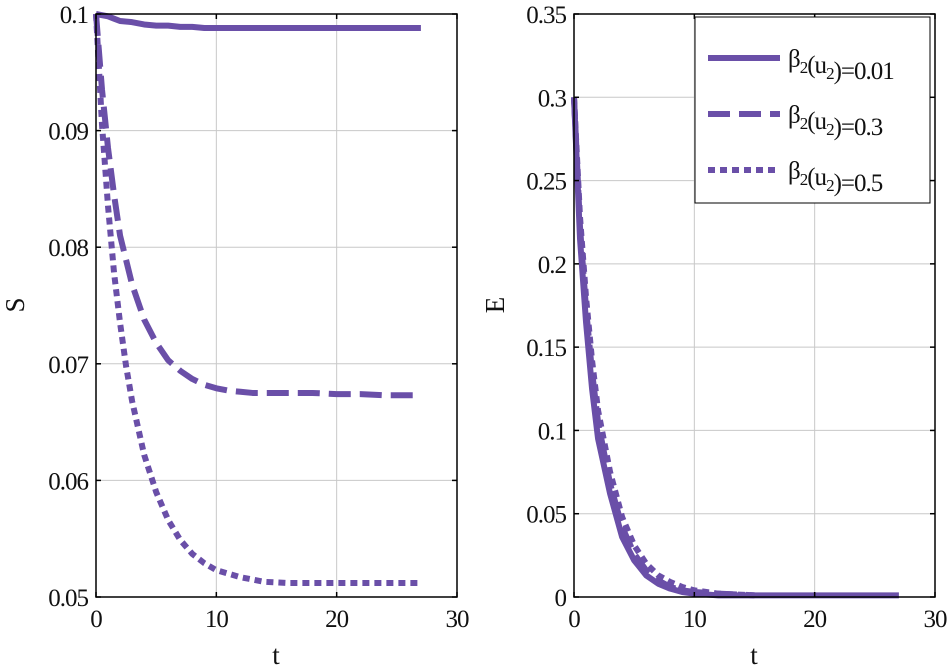 The image size is (950, 669). I want to click on y-tick-label: 0.09, so click(68, 132).